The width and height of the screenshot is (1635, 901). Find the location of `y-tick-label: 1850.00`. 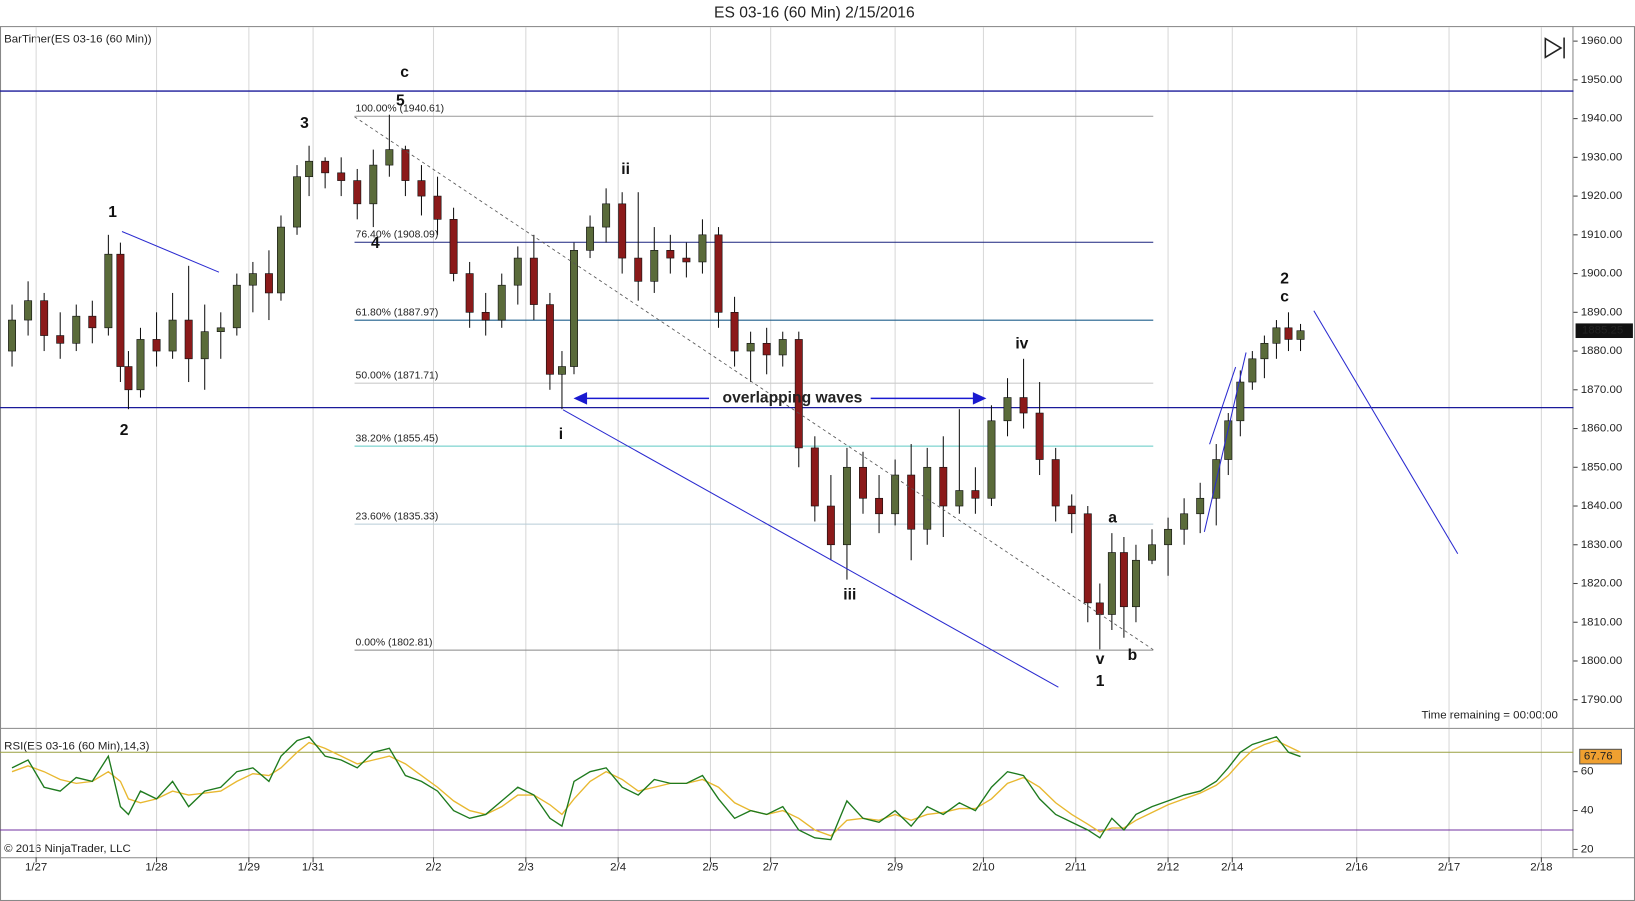

y-tick-label: 1850.00 is located at coordinates (1601, 467).